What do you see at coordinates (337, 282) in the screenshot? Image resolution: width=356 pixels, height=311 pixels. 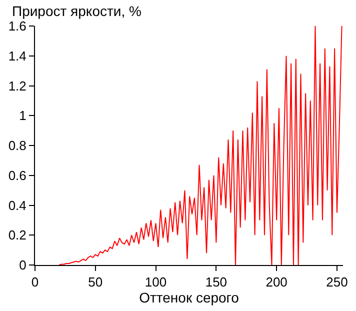 I see `x-tick-label: 250` at bounding box center [337, 282].